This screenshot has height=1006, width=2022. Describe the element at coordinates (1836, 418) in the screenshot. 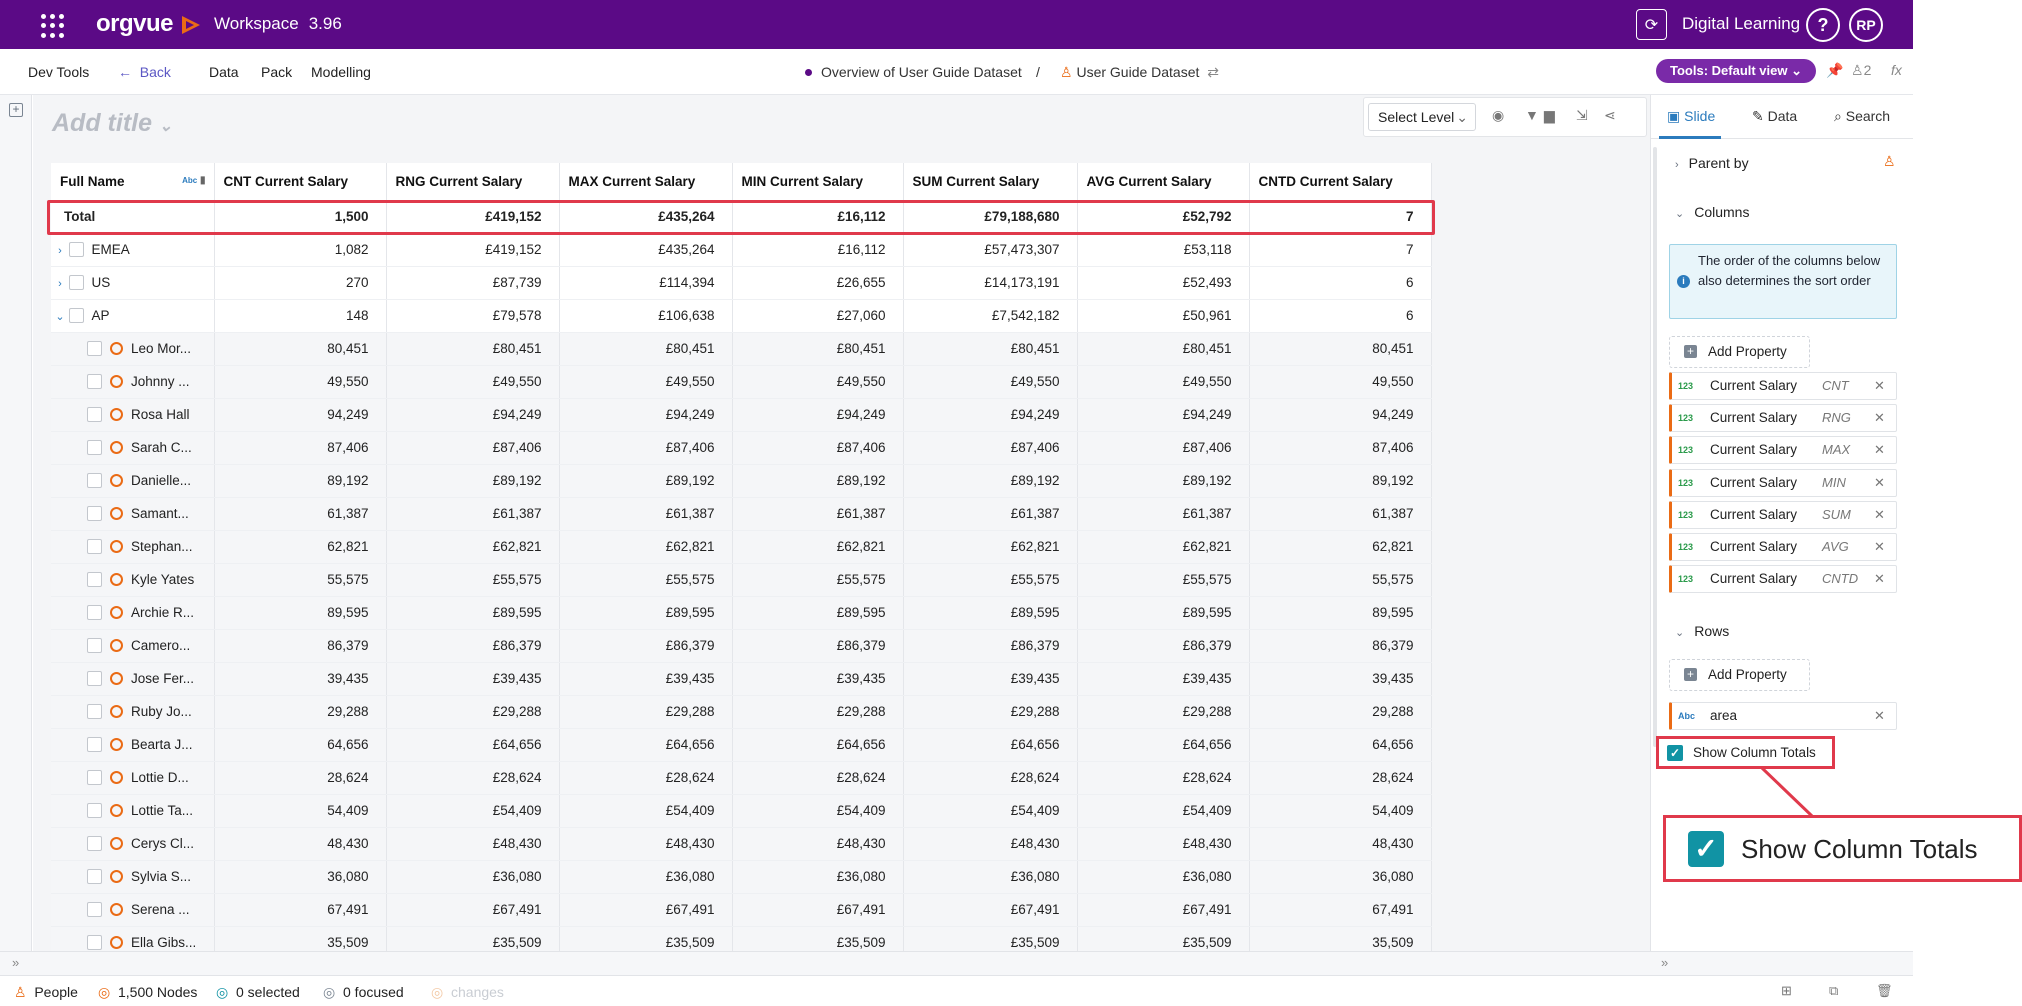

I see `aggregation-label: RNG` at that location.